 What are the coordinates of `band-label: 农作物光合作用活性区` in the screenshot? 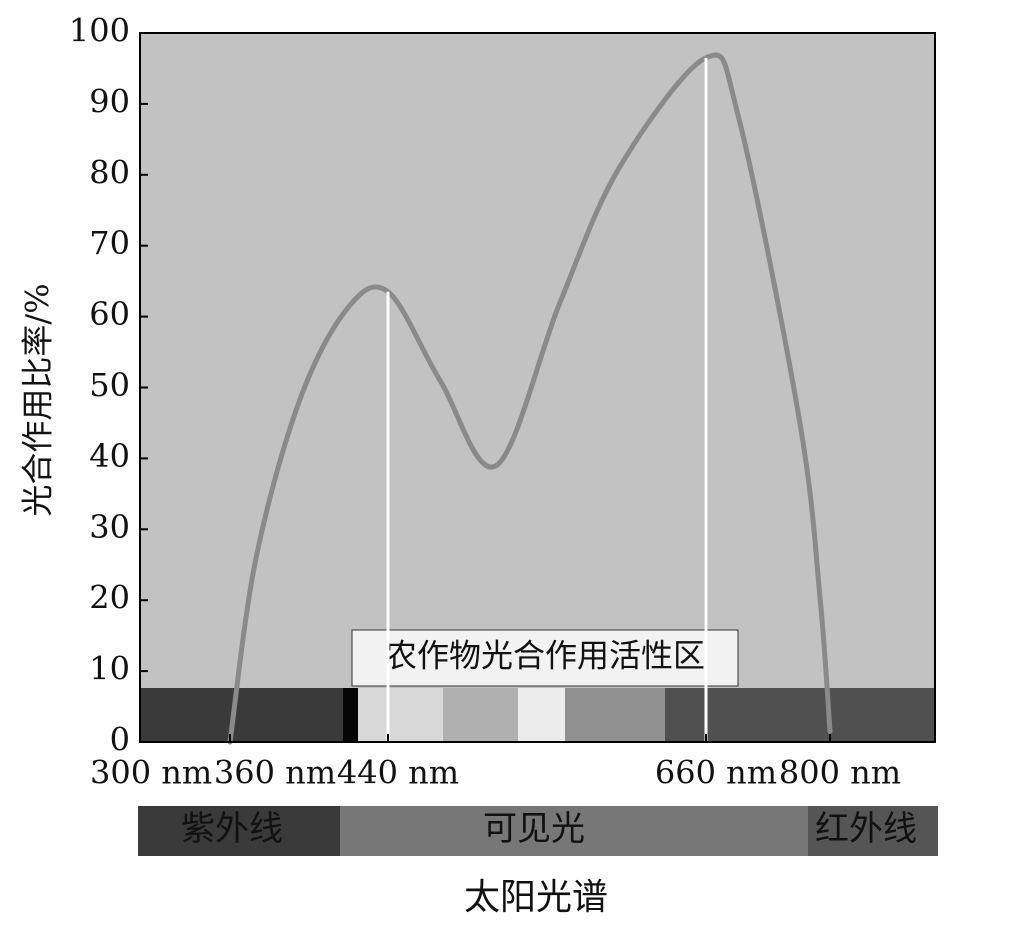 It's located at (545, 656).